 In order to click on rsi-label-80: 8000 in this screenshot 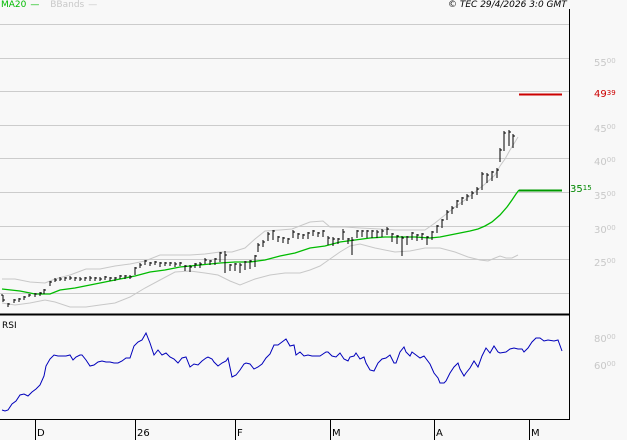, I will do `click(605, 339)`.